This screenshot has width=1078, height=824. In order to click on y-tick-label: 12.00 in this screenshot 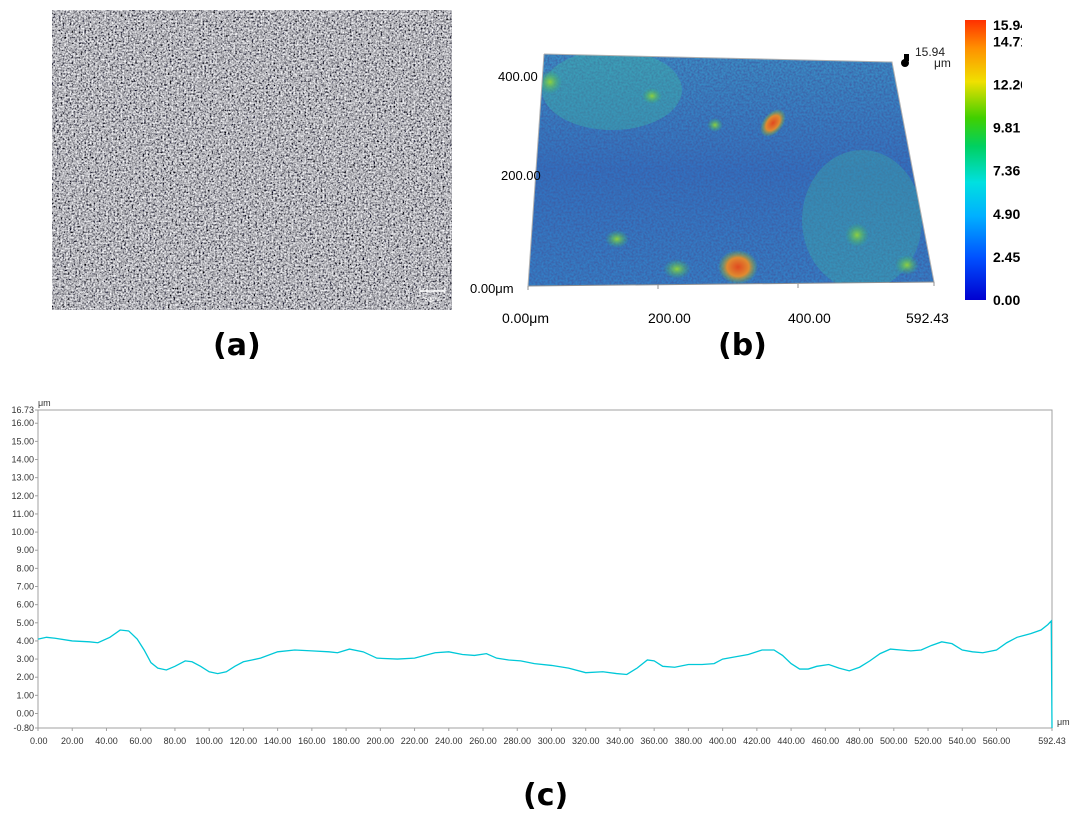, I will do `click(22, 496)`.